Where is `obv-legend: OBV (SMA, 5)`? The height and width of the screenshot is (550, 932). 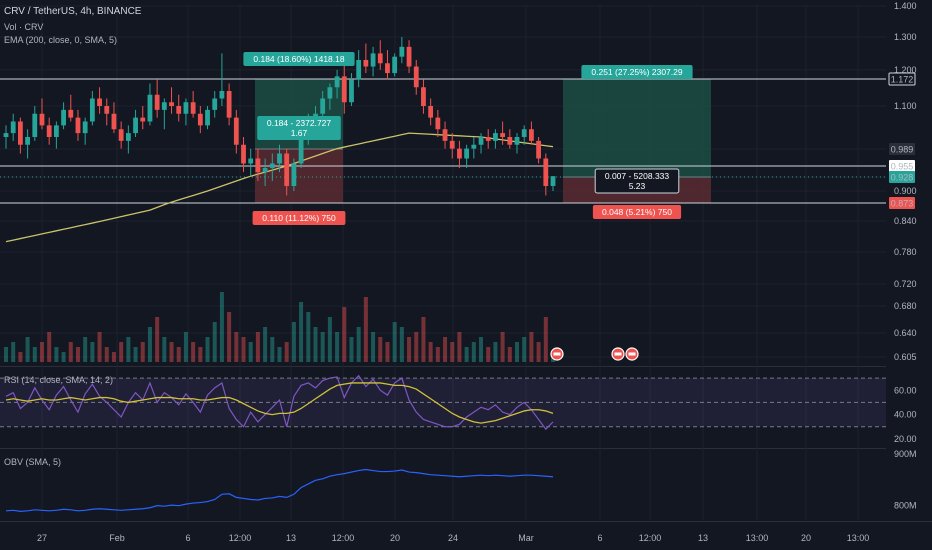
obv-legend: OBV (SMA, 5) is located at coordinates (33, 462).